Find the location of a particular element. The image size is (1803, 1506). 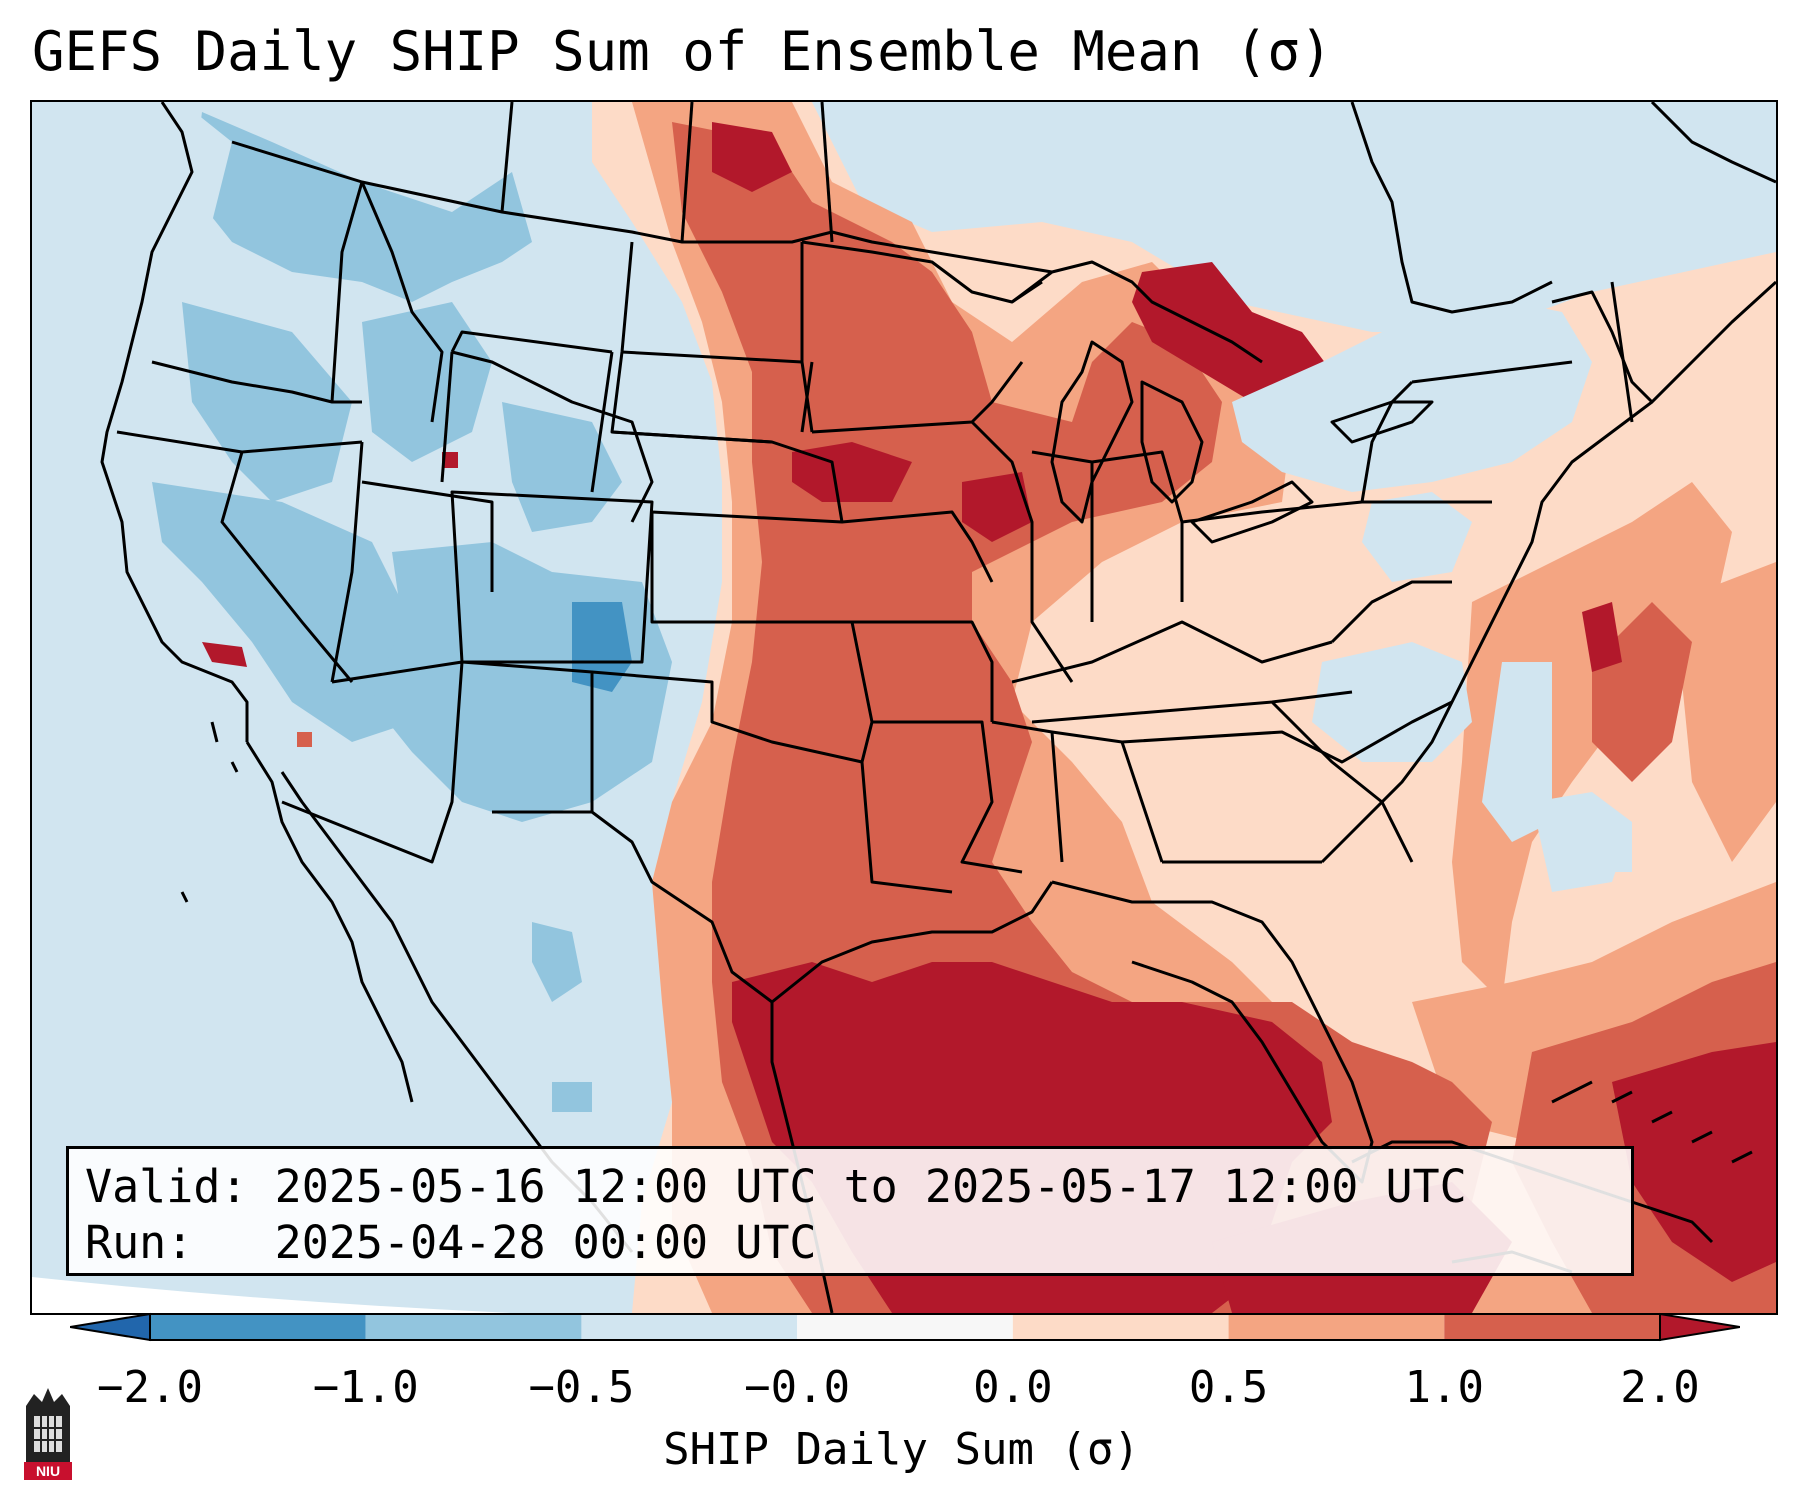

colorbar-over-arrow is located at coordinates (1699, 1327).